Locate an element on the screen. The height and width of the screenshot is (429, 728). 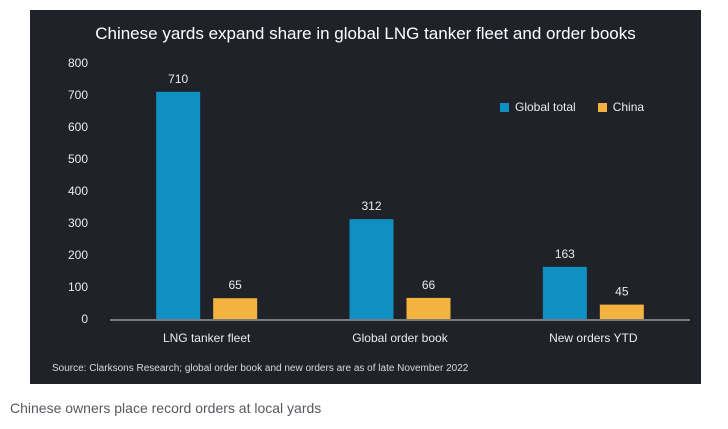
y-tick-label: 400 is located at coordinates (78, 191).